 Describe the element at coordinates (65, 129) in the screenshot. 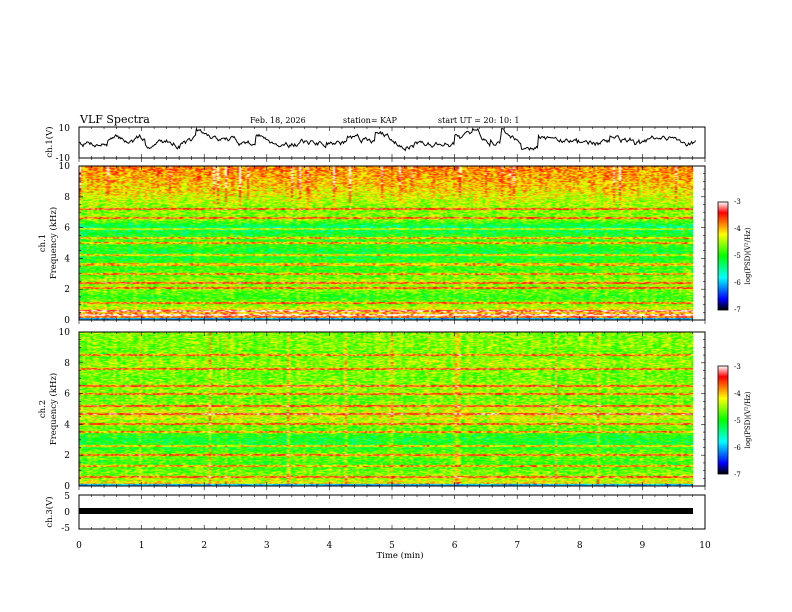

I see `ch1v-ytick-top: 10` at that location.